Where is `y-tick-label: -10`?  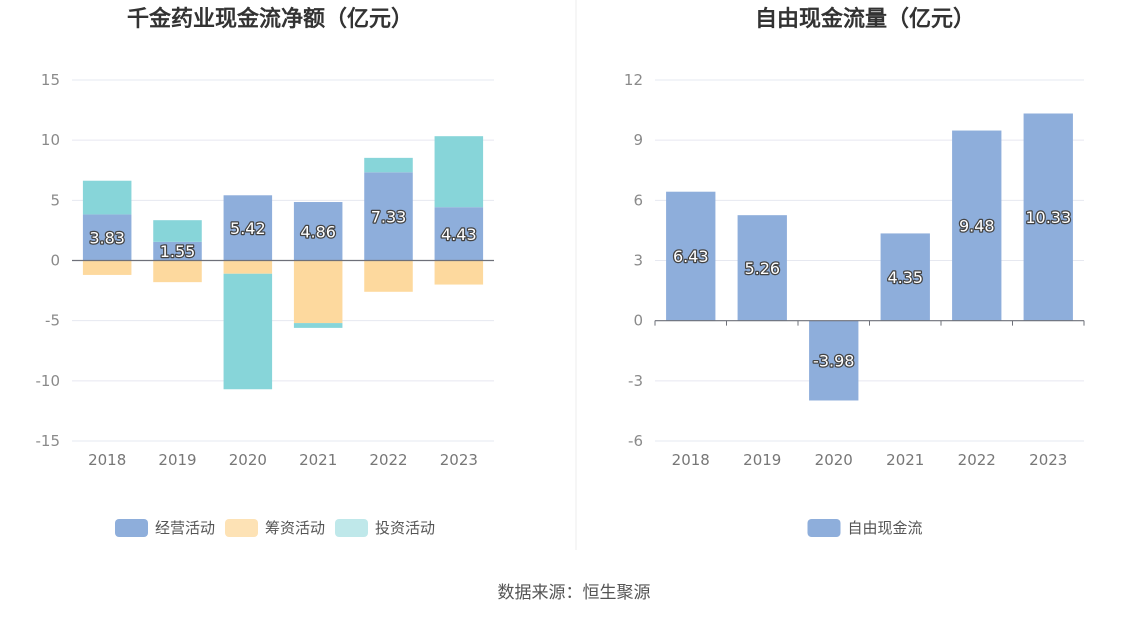
y-tick-label: -10 is located at coordinates (48, 381).